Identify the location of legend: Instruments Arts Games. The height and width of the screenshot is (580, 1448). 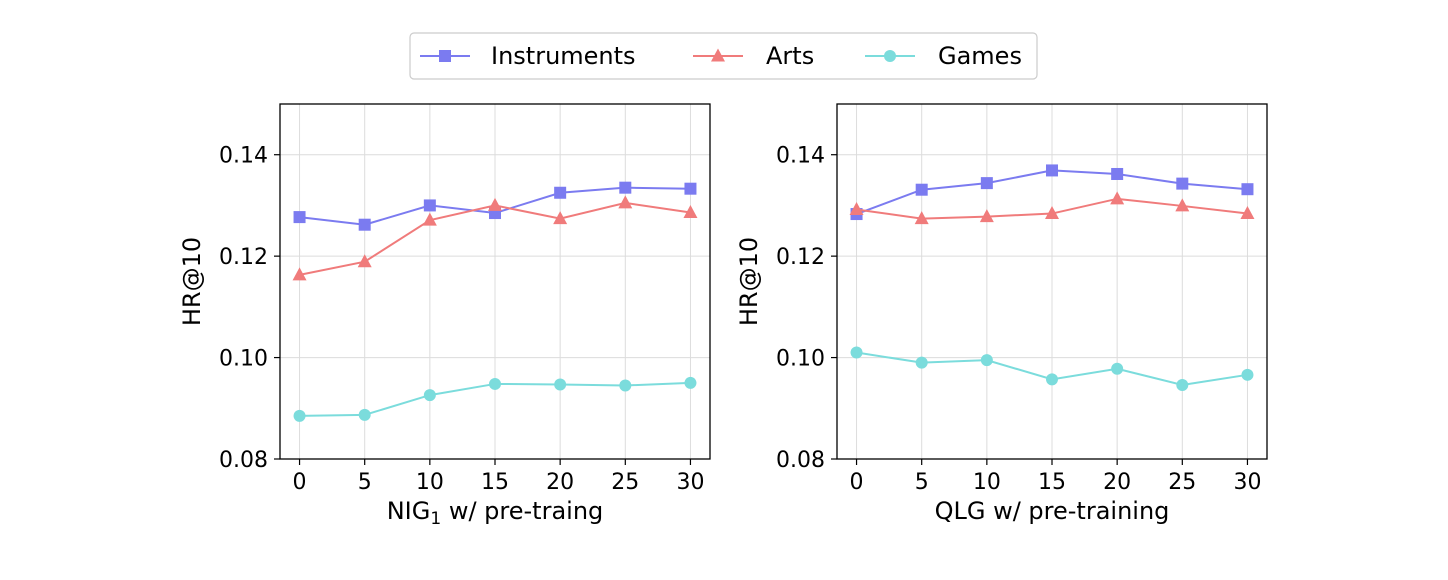
(723, 56).